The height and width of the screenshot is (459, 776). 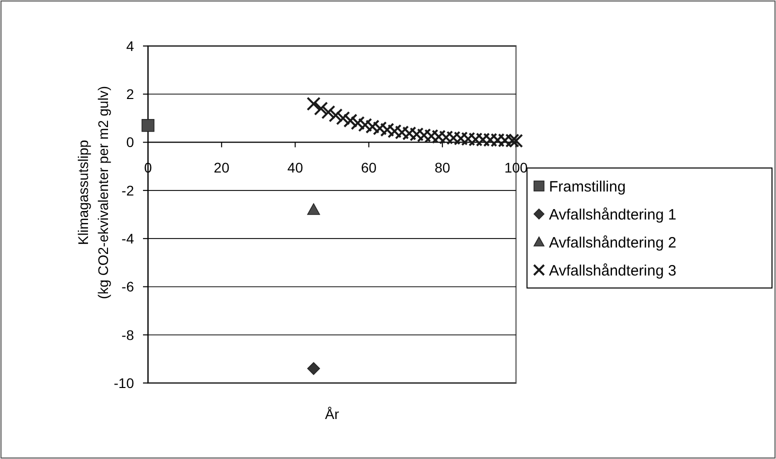 I want to click on y-tick-label: 2, so click(x=130, y=94).